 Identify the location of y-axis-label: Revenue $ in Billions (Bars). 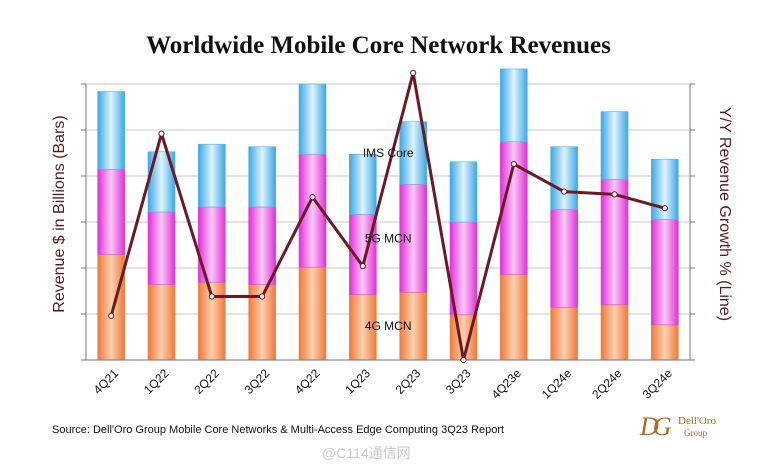
(59, 213).